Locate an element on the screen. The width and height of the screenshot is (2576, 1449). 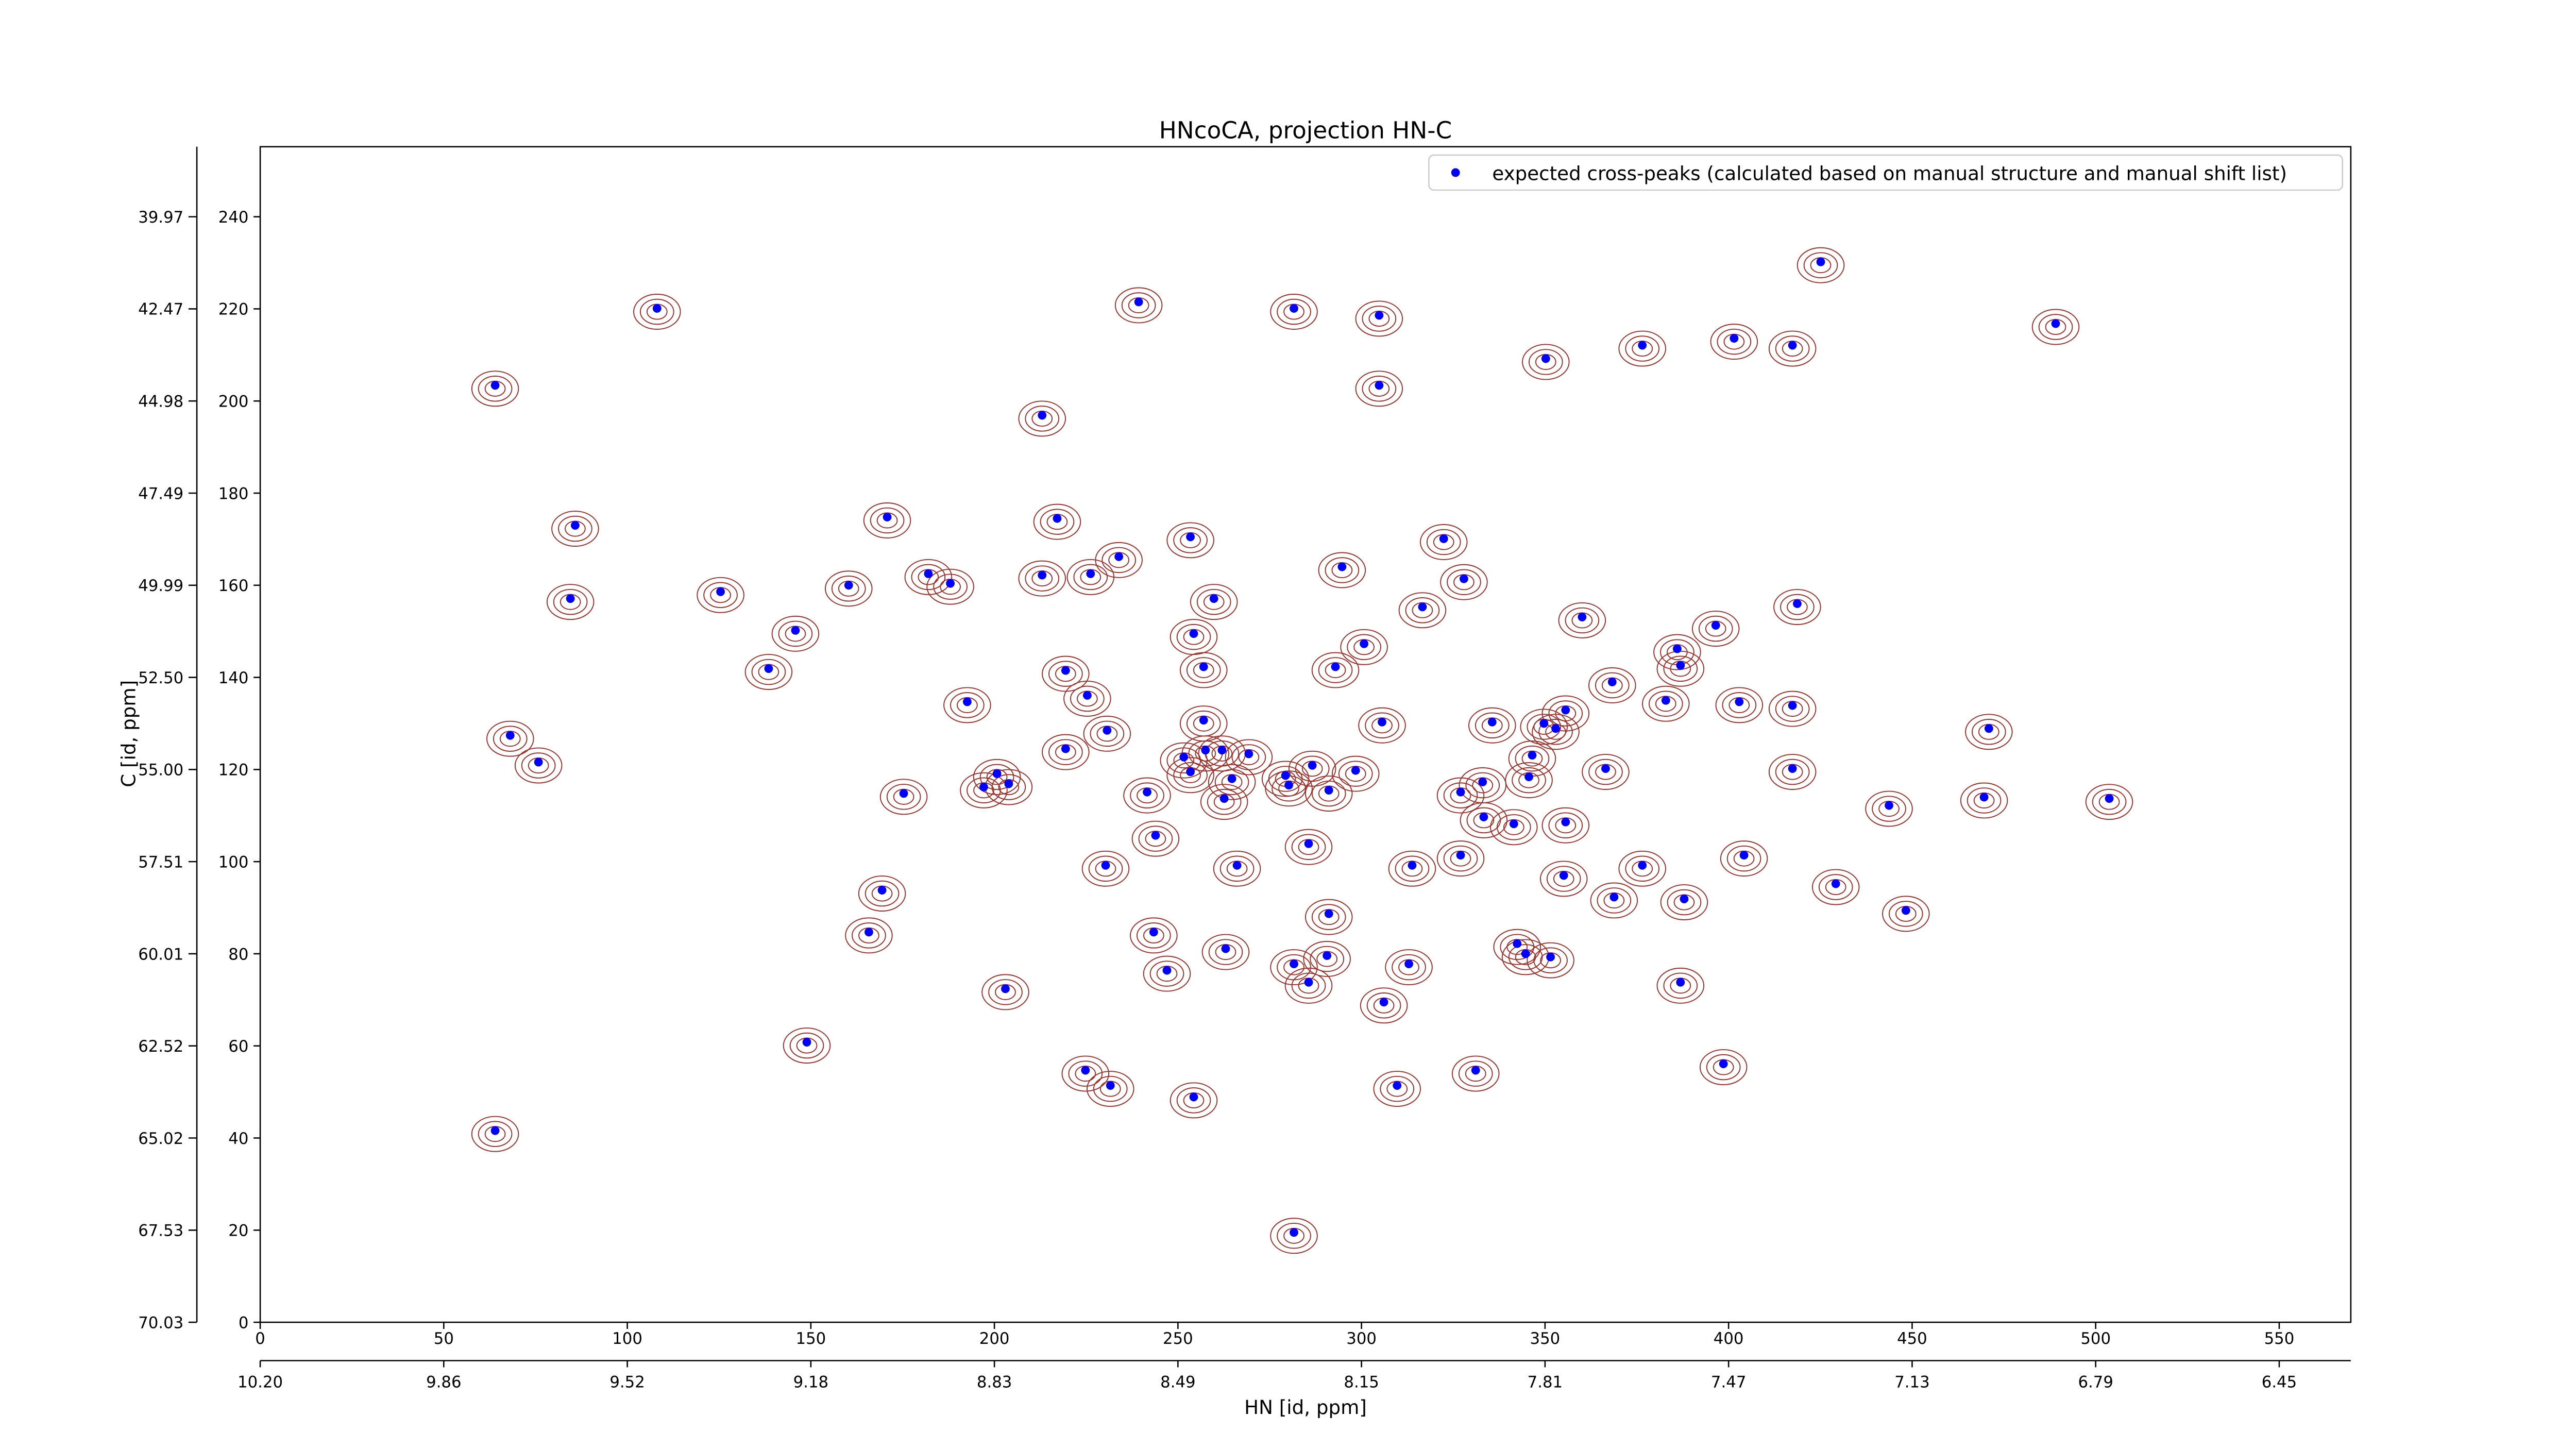
x-tick-label: 0 is located at coordinates (260, 1338).